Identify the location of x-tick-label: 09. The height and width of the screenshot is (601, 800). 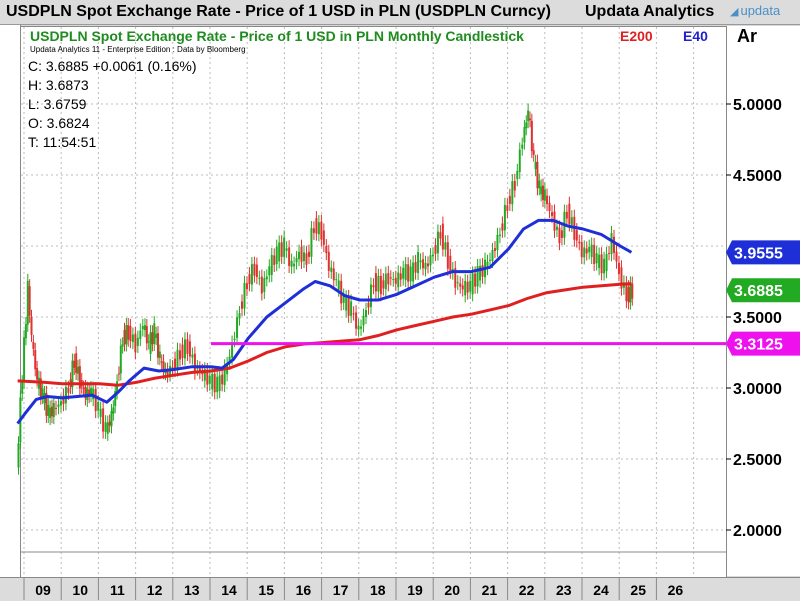
(43, 590).